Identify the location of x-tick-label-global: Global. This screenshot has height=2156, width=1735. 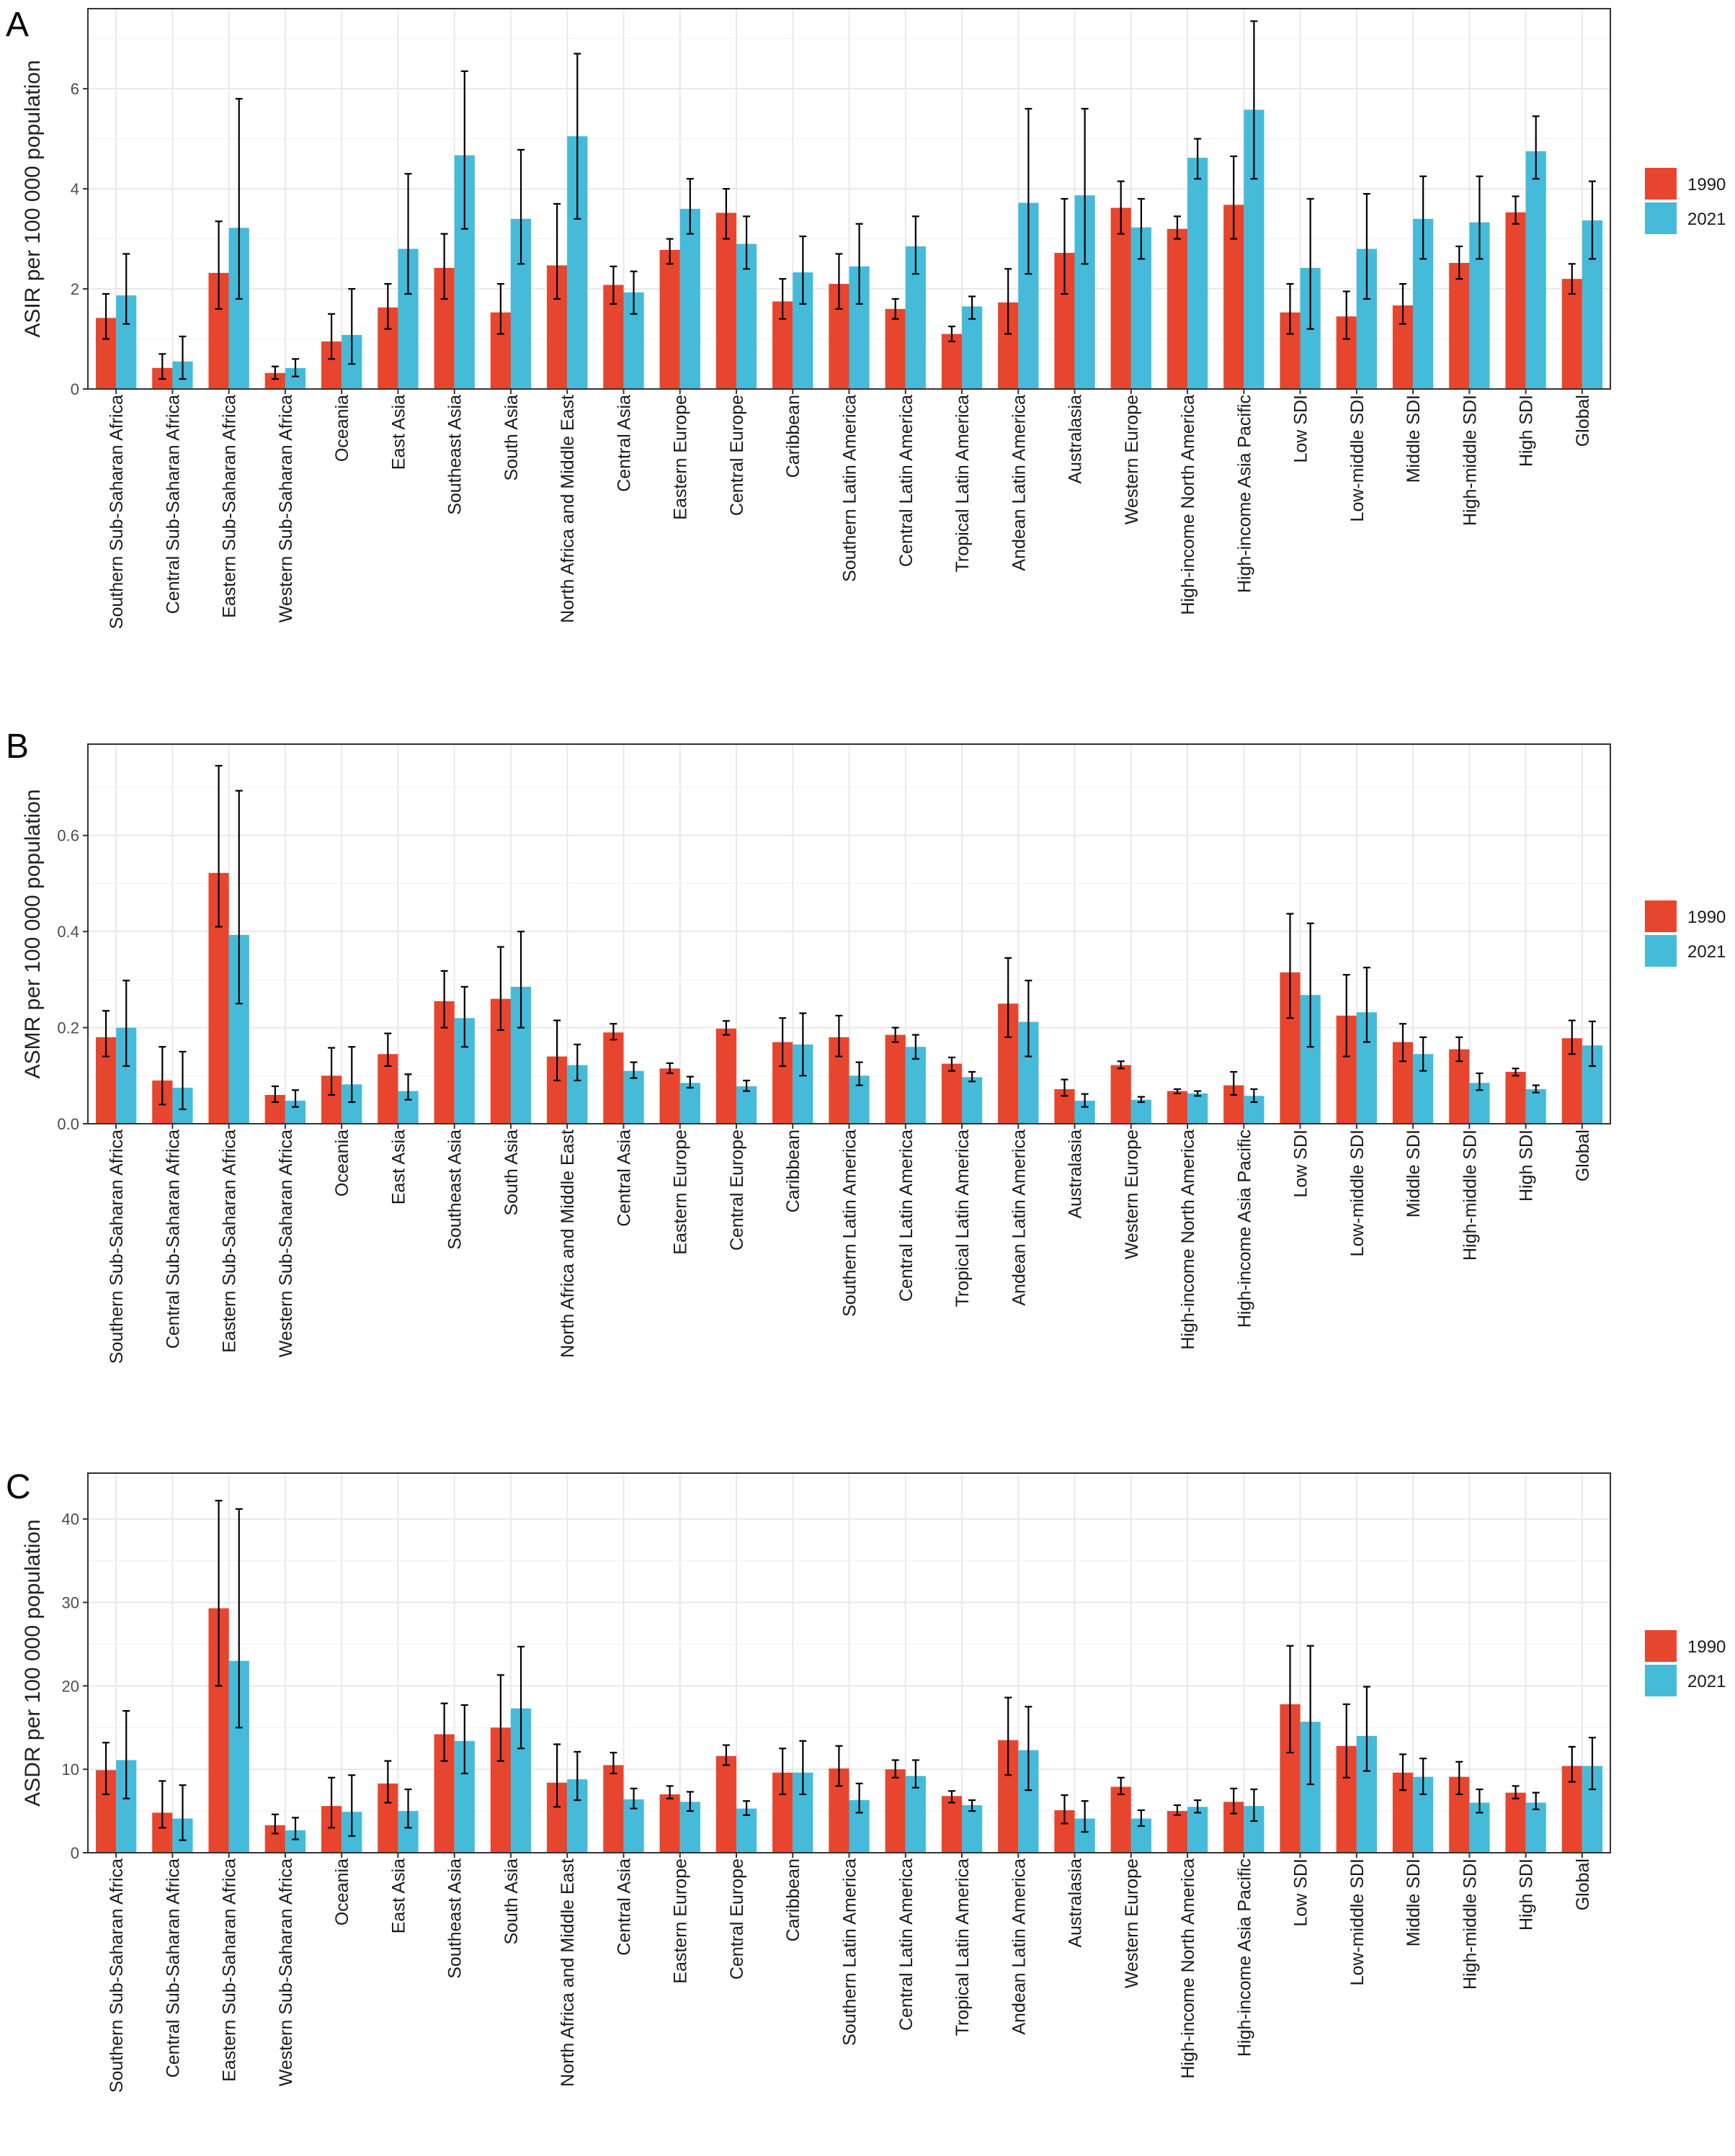
(1583, 421).